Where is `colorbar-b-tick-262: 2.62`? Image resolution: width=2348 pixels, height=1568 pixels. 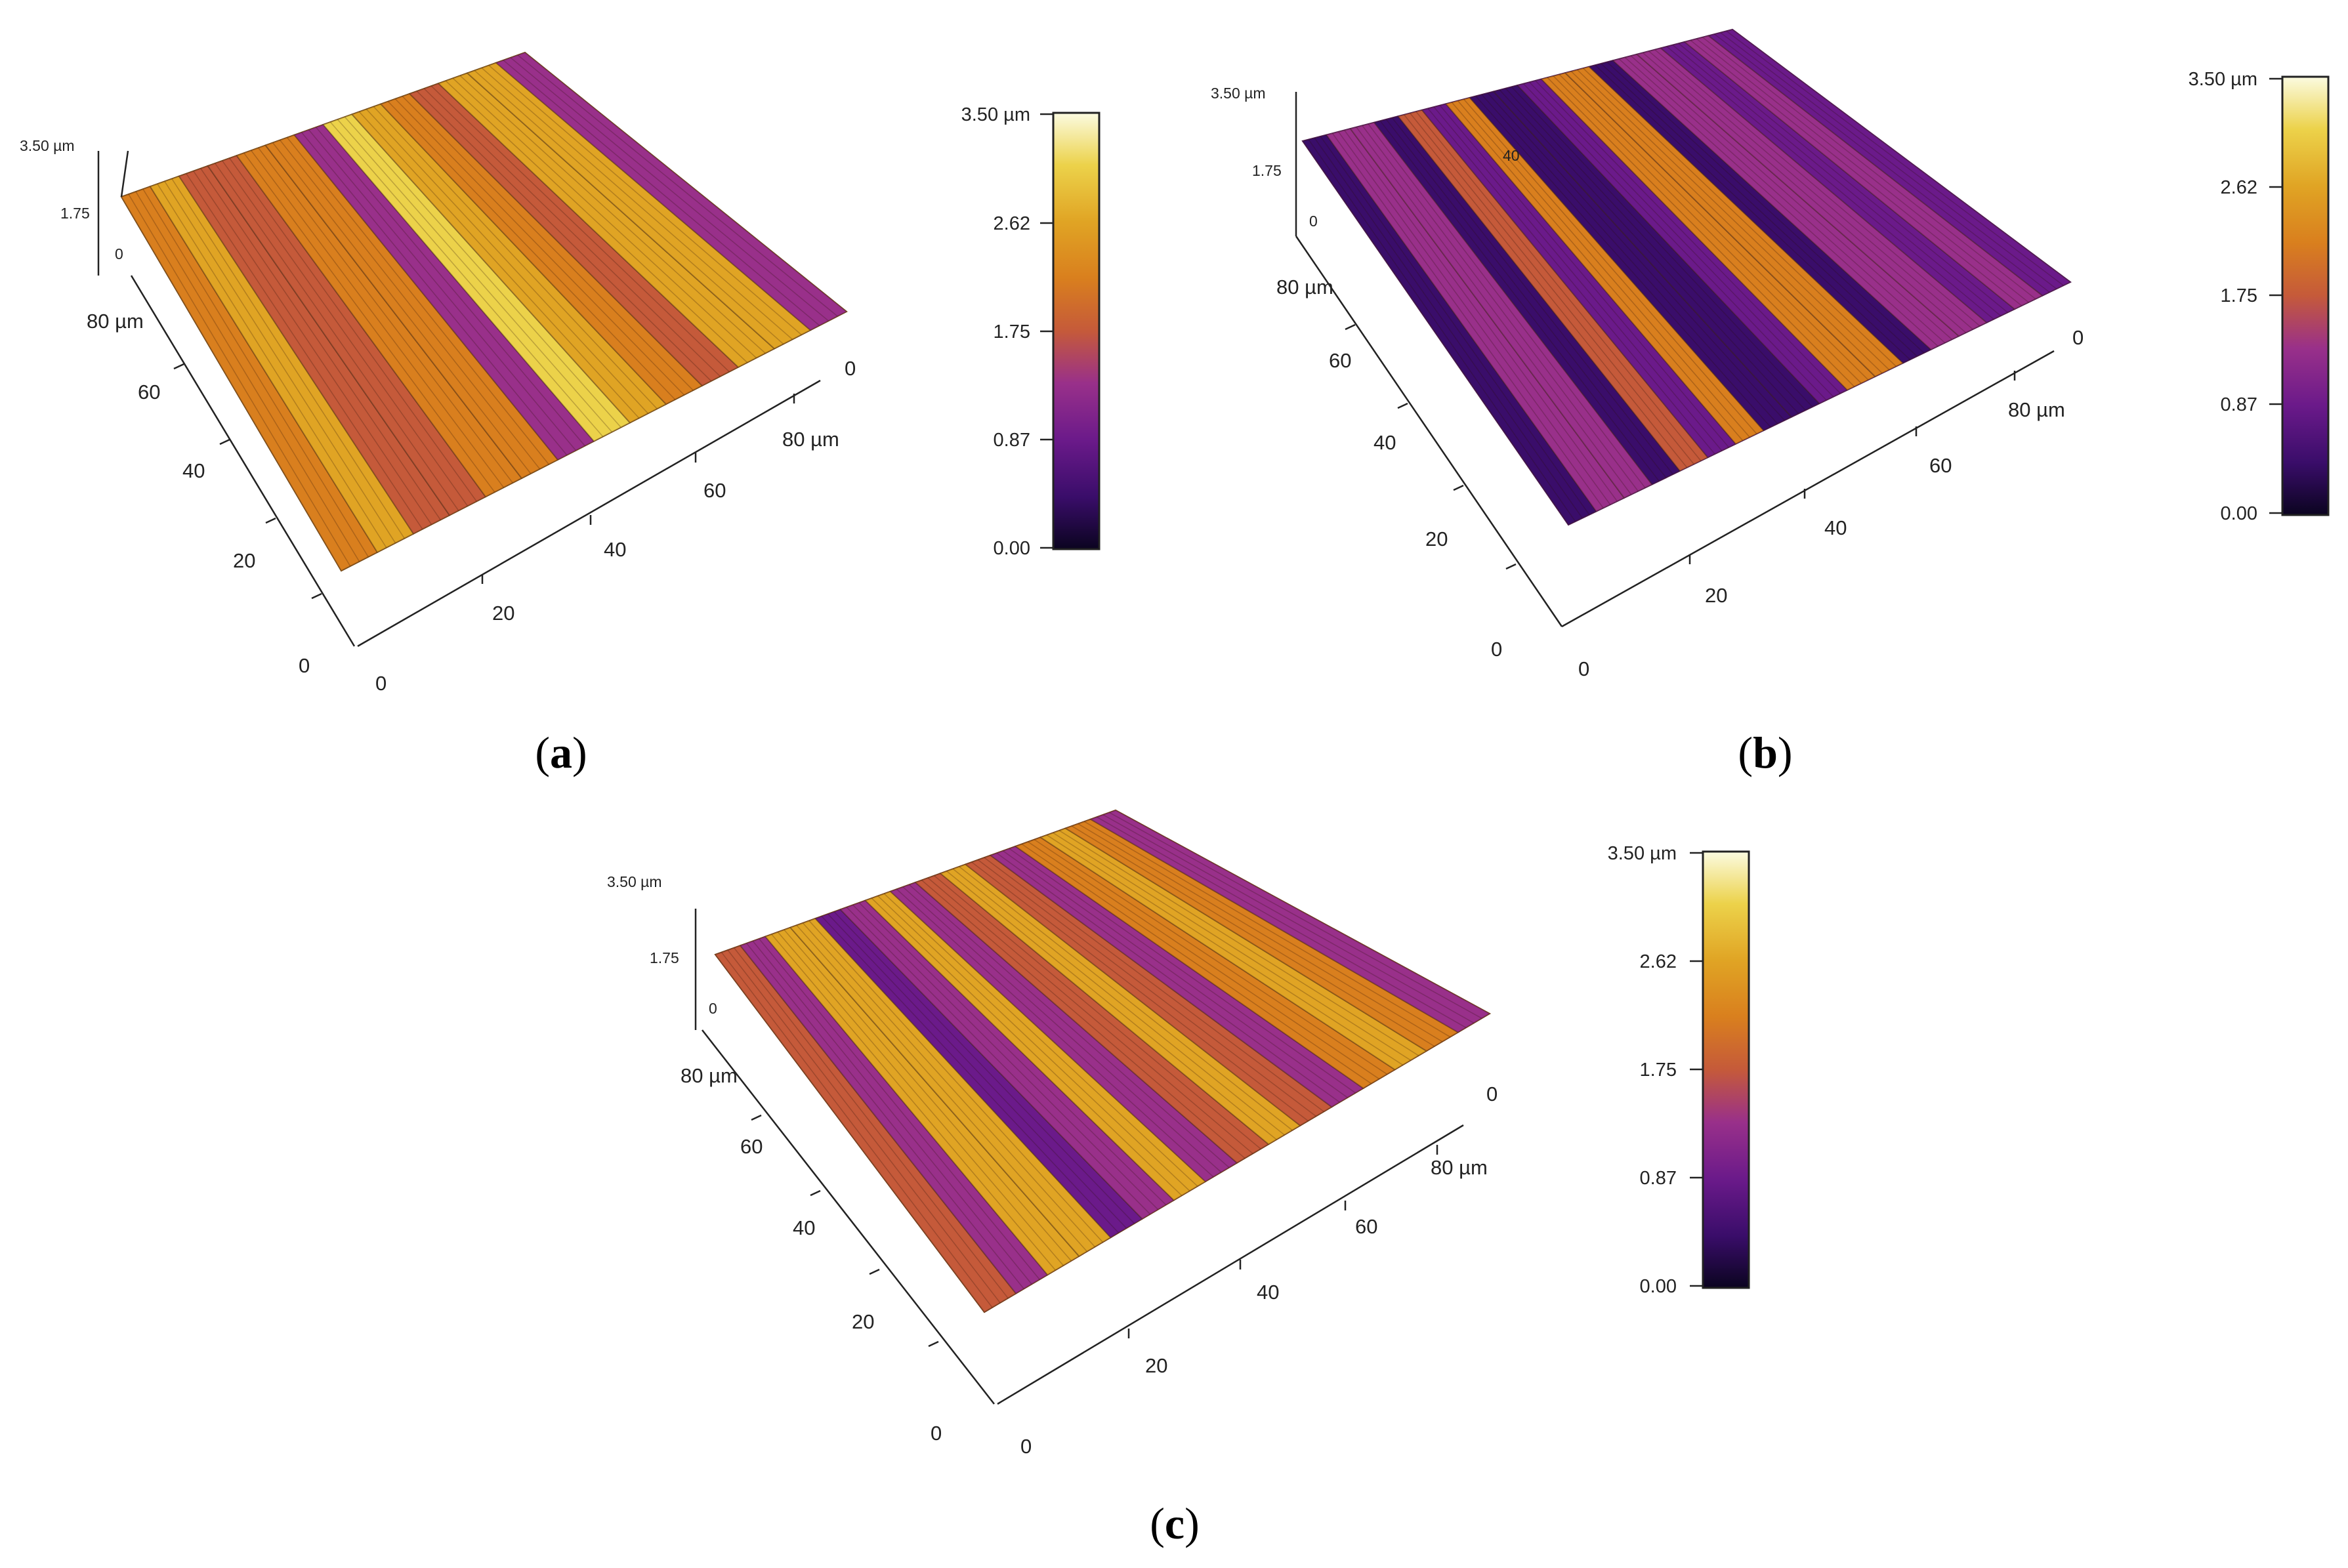
colorbar-b-tick-262: 2.62 is located at coordinates (2239, 187).